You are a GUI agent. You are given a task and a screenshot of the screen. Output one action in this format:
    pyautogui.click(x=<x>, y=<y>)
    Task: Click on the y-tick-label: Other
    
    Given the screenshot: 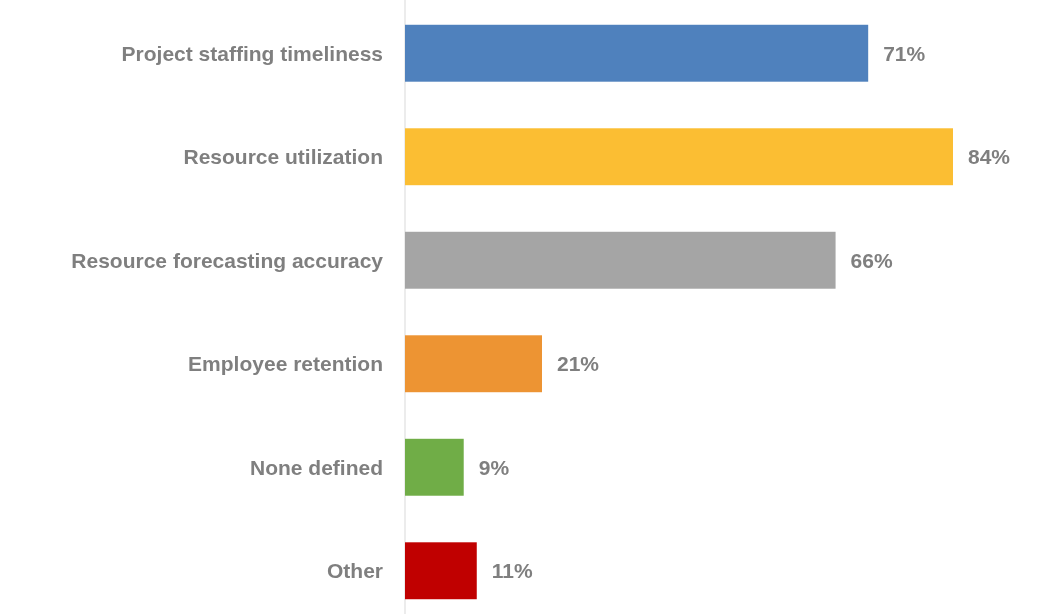 What is the action you would take?
    pyautogui.click(x=354, y=571)
    